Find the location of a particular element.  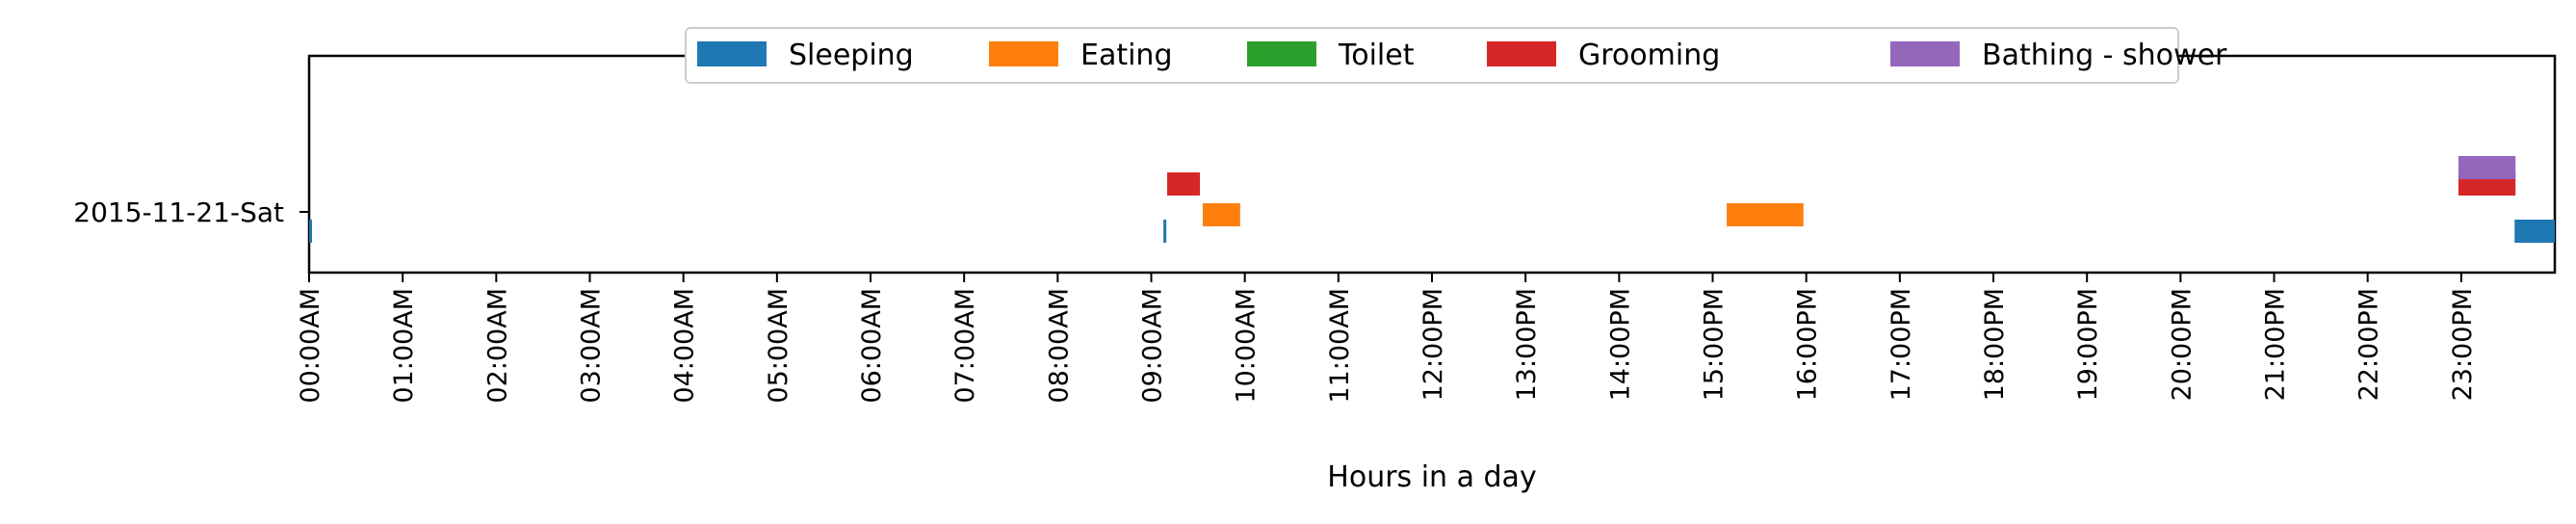

x-tick-label: 00:00AM is located at coordinates (310, 346).